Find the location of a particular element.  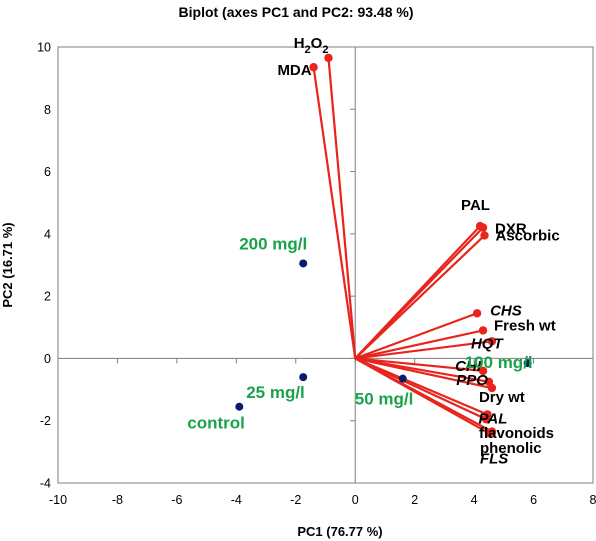

variable-label: flavonoids is located at coordinates (516, 433).